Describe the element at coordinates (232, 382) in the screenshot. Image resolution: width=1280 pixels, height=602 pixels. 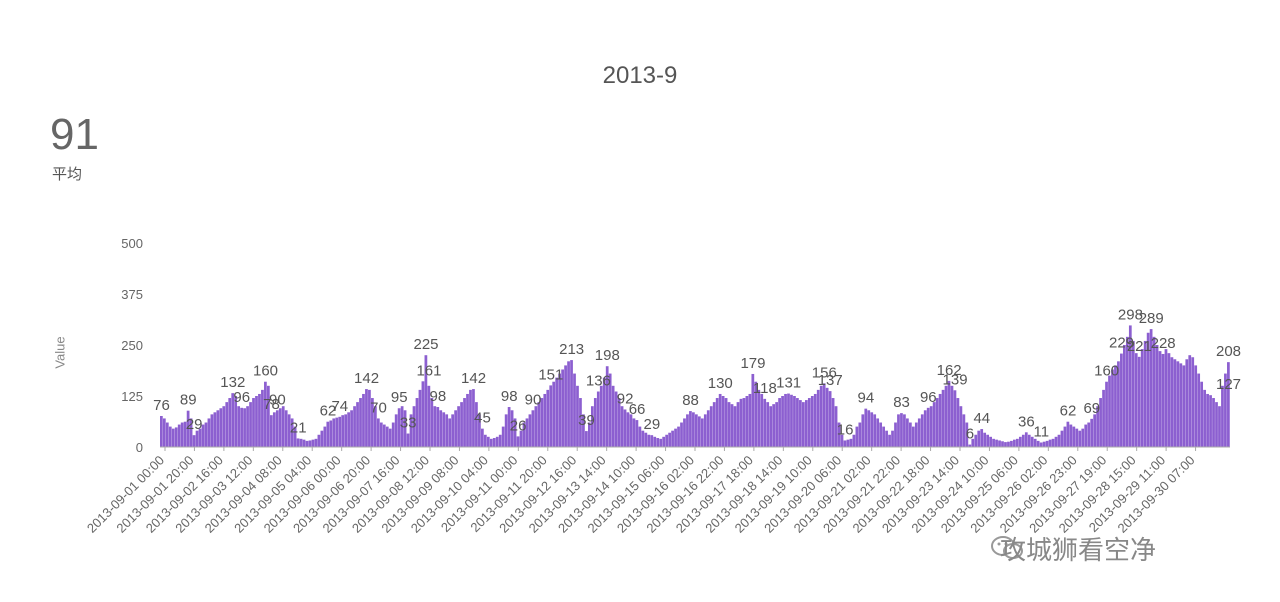
I see `data-label: 132` at that location.